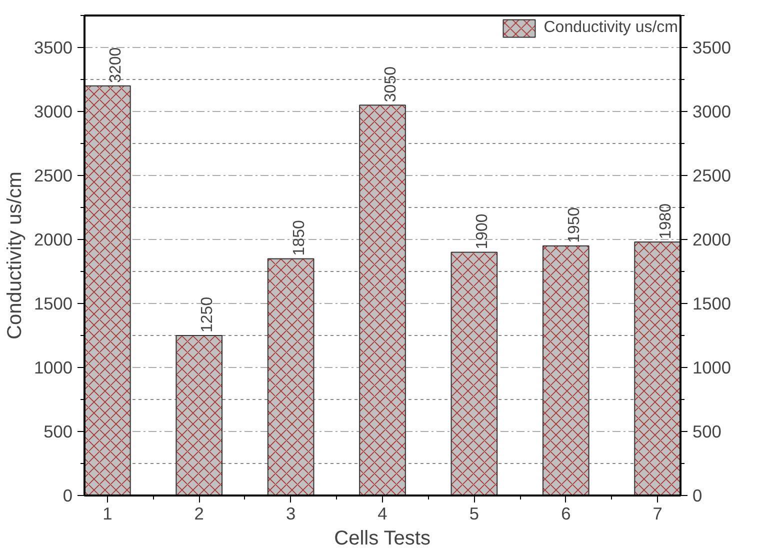 This screenshot has width=758, height=560. What do you see at coordinates (383, 514) in the screenshot?
I see `x-tick-label: 4` at bounding box center [383, 514].